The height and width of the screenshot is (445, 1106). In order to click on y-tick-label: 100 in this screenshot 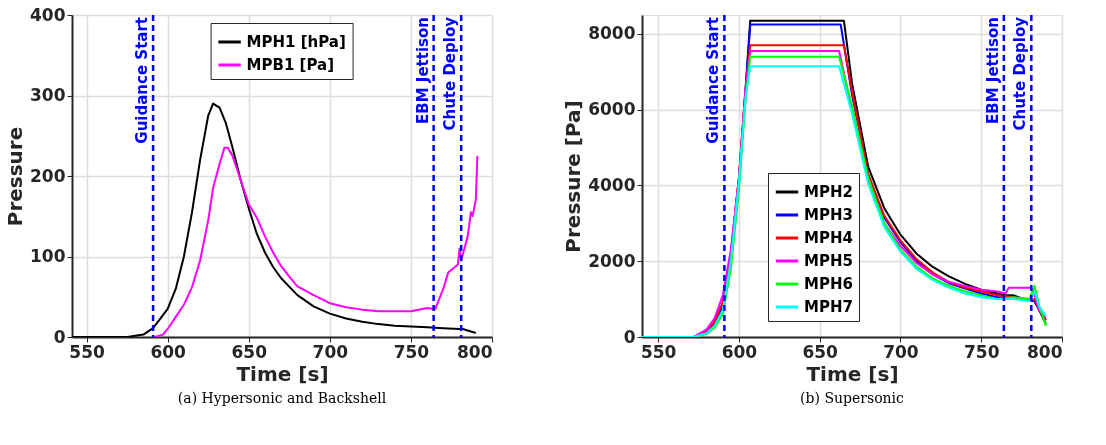, I will do `click(48, 256)`.